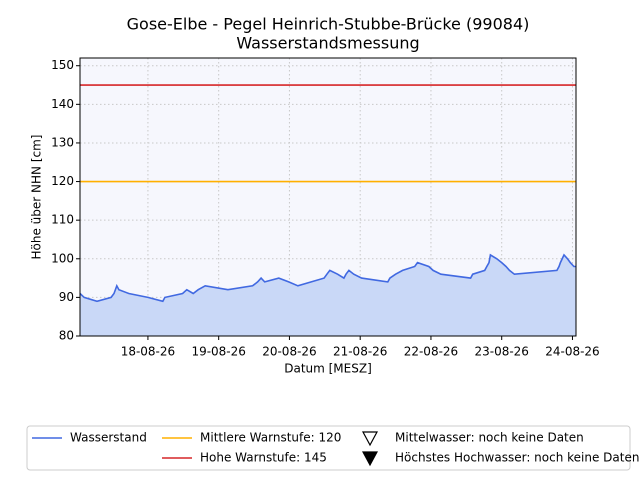 The image size is (640, 484). I want to click on legend-label: Wasserstand, so click(108, 438).